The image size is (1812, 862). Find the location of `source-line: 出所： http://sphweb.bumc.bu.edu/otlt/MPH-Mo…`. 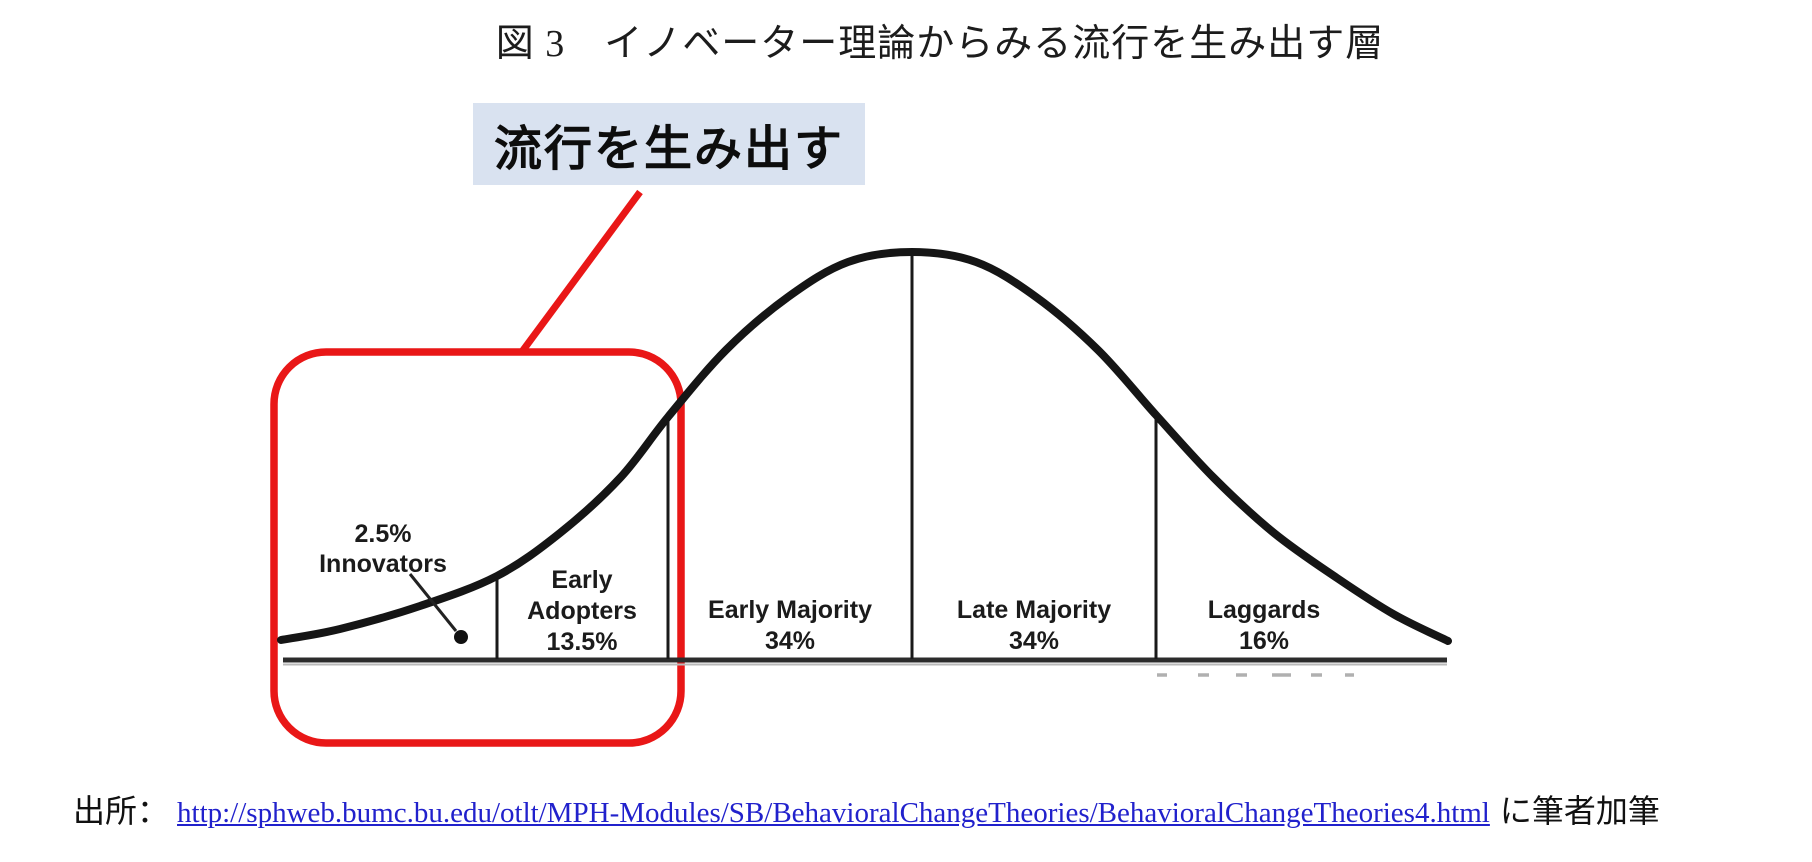

source-line: 出所： http://sphweb.bumc.bu.edu/otlt/MPH-Mo… is located at coordinates (866, 809).